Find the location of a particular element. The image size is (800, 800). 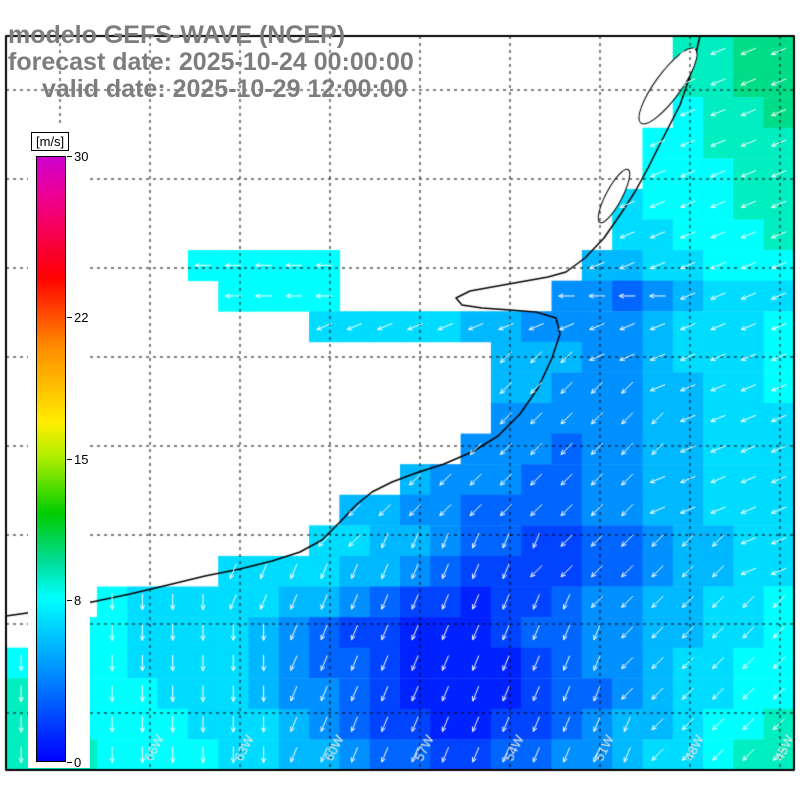

colorbar: [m/s] 30 22 15 8 0 is located at coordinates (59, 448).